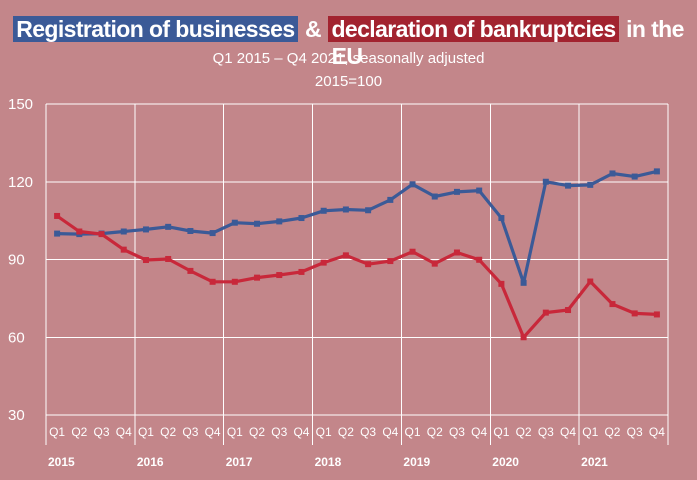  Describe the element at coordinates (239, 462) in the screenshot. I see `year-label: 2017` at that location.